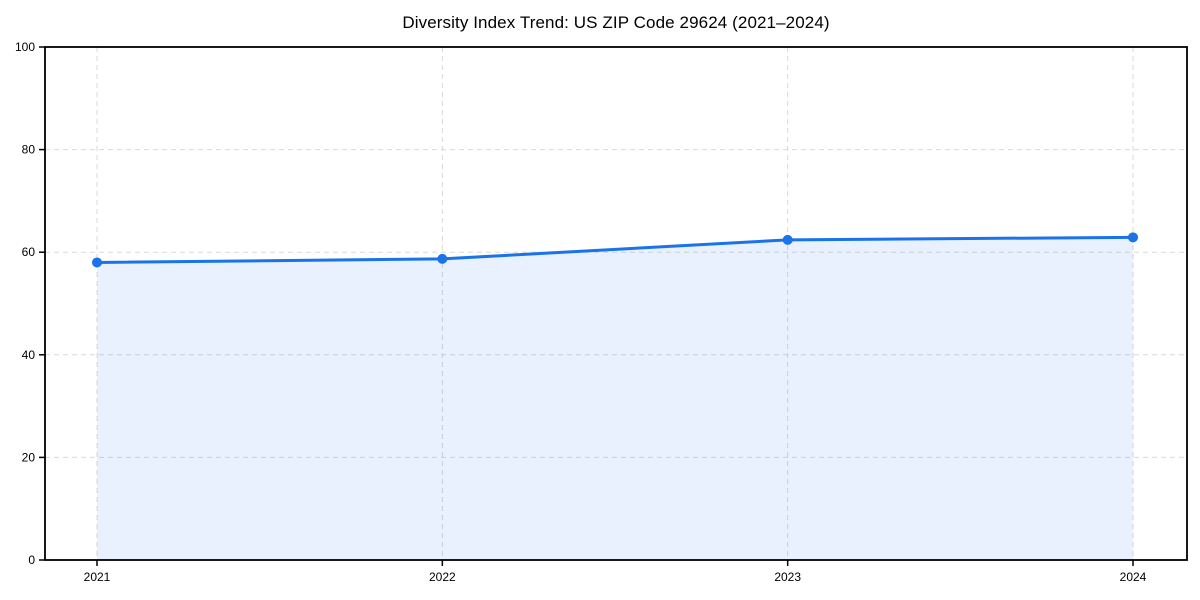  What do you see at coordinates (29, 252) in the screenshot?
I see `y-tick-label: 60` at bounding box center [29, 252].